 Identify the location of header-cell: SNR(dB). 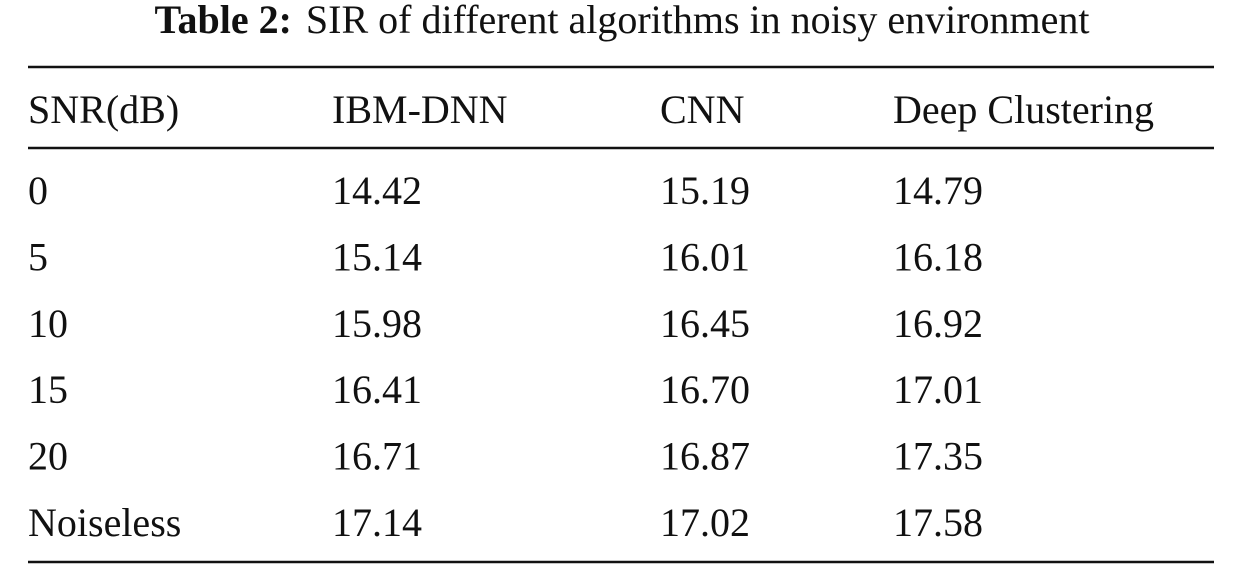
(103, 109).